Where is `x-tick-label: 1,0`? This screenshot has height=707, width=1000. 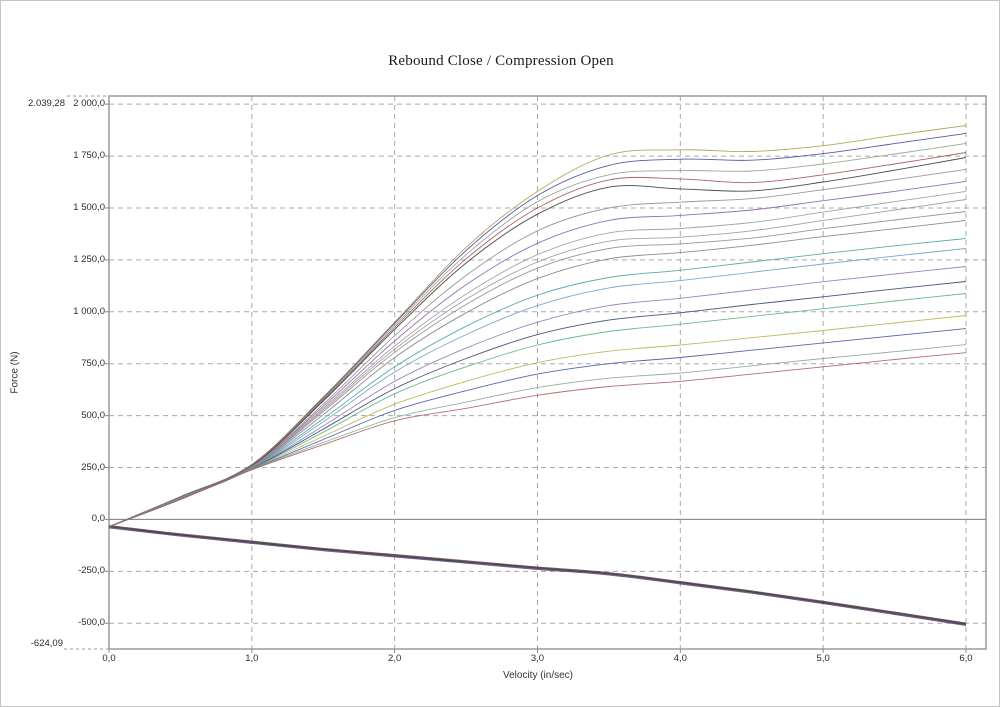
x-tick-label: 1,0 is located at coordinates (252, 658).